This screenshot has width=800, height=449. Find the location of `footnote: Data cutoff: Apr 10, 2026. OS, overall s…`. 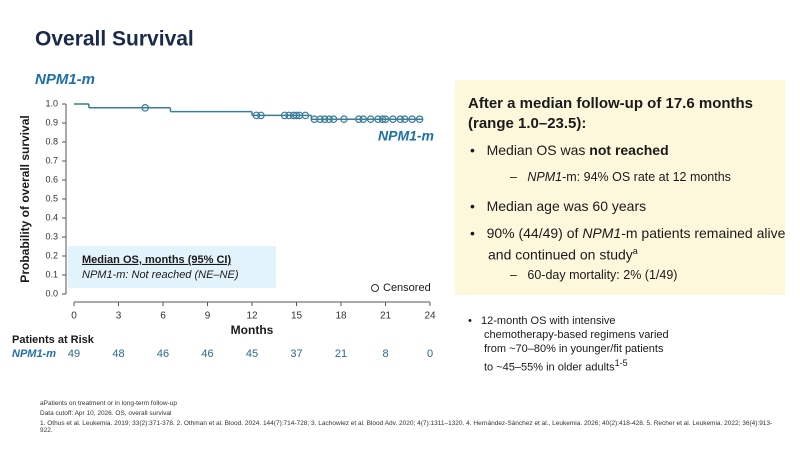

footnote: Data cutoff: Apr 10, 2026. OS, overall s… is located at coordinates (106, 413).